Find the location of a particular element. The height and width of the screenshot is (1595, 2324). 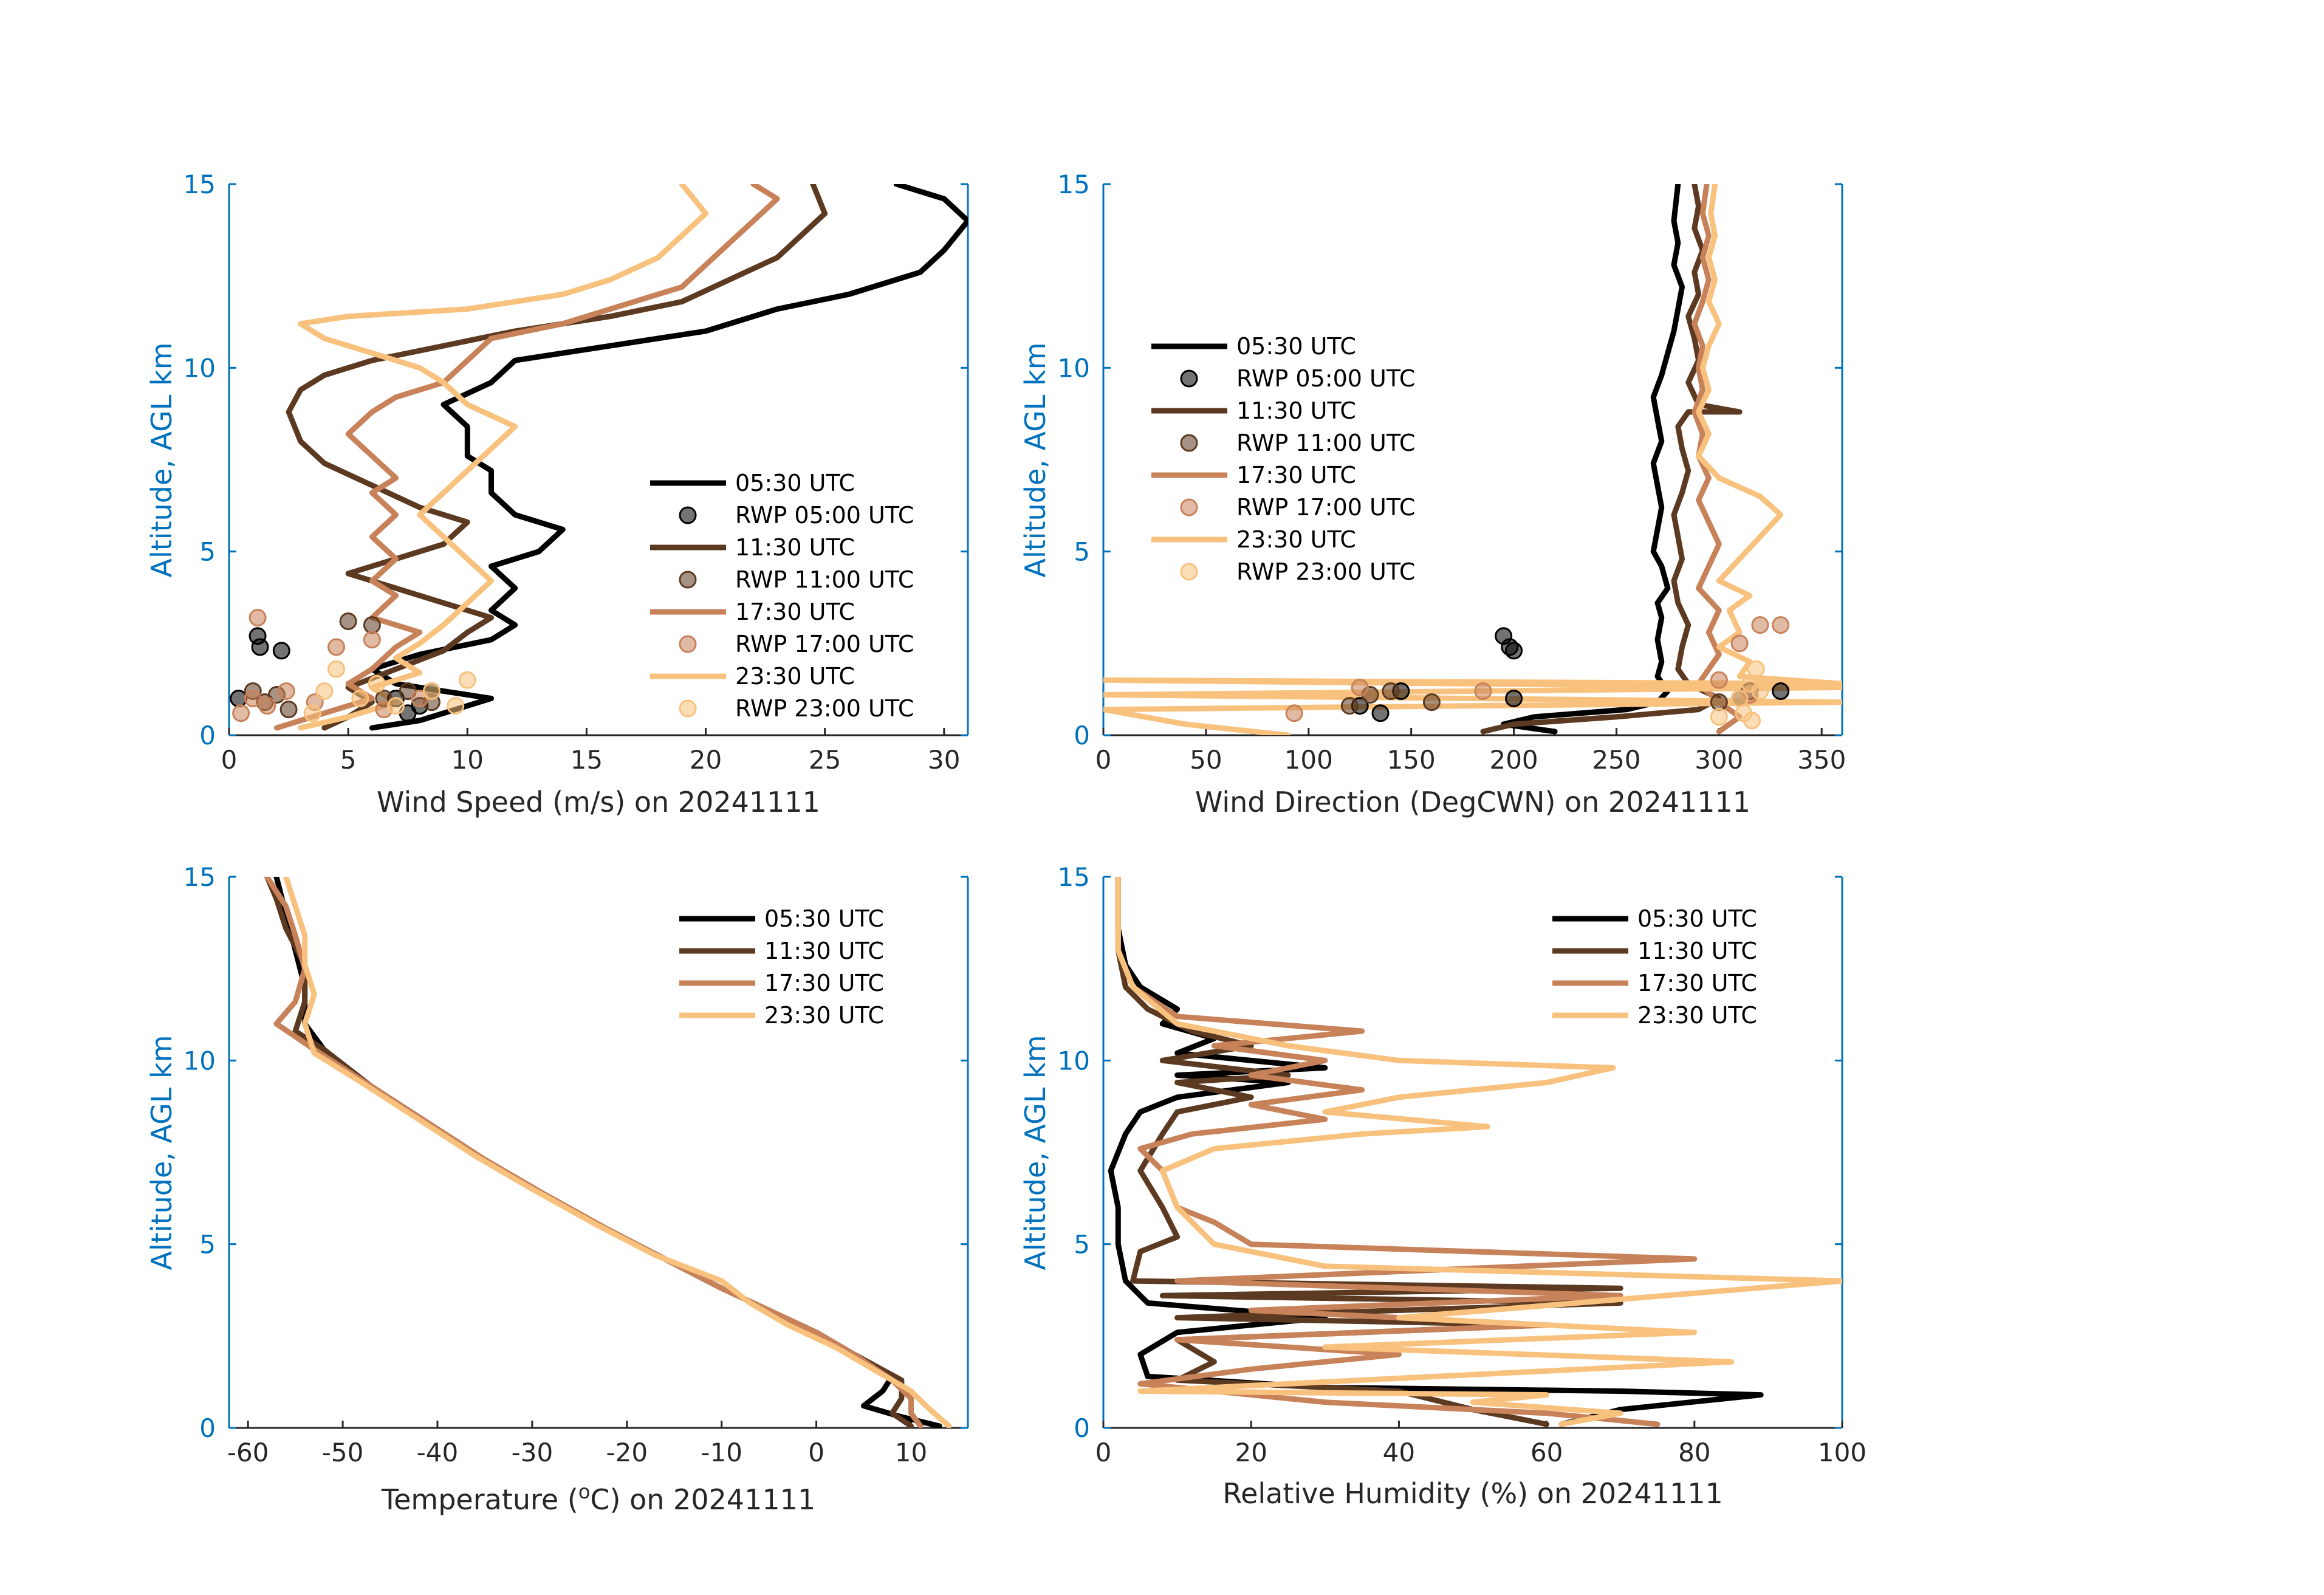

wind-speed-x-tick-label: 15 is located at coordinates (587, 760).